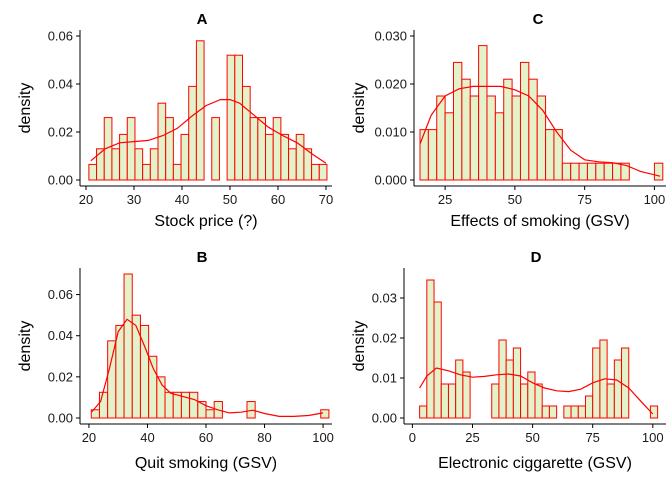 The height and width of the screenshot is (485, 672). What do you see at coordinates (264, 437) in the screenshot?
I see `x-tick-label: 80` at bounding box center [264, 437].